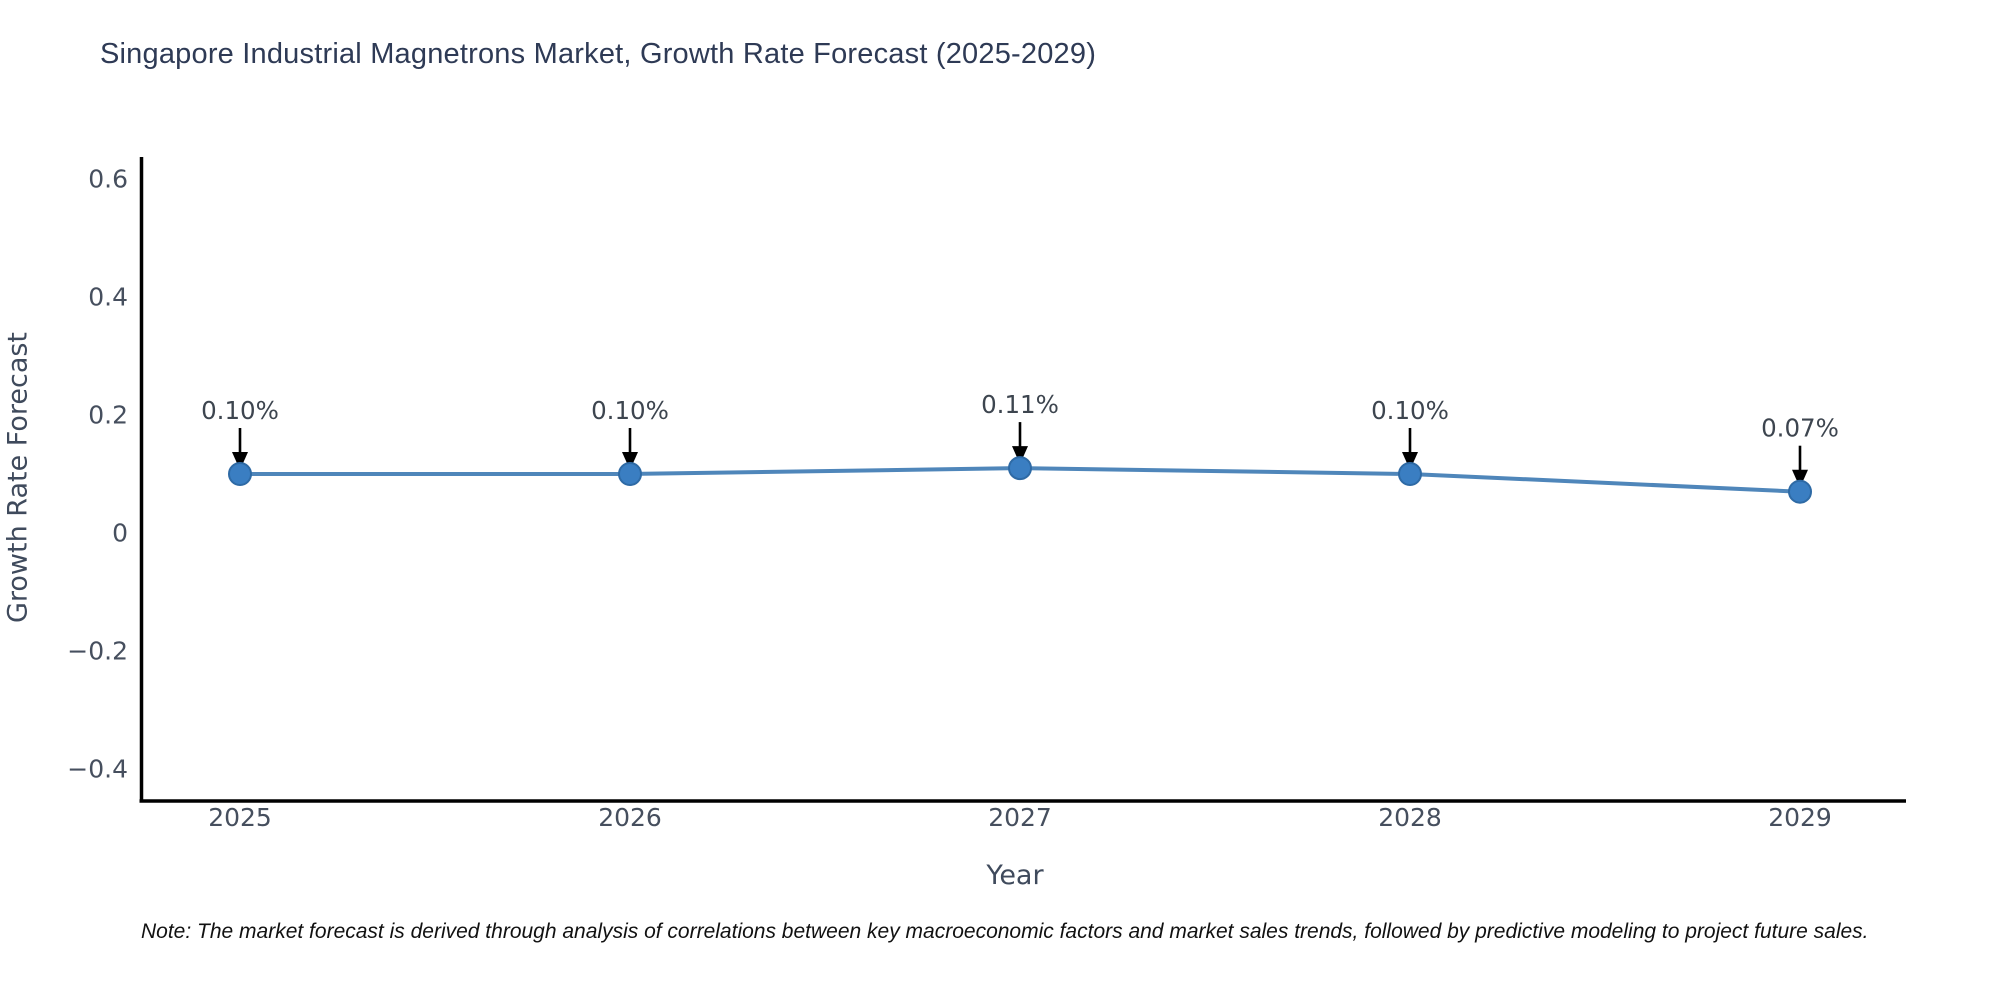  What do you see at coordinates (108, 415) in the screenshot?
I see `y-tick-label: 0.2` at bounding box center [108, 415].